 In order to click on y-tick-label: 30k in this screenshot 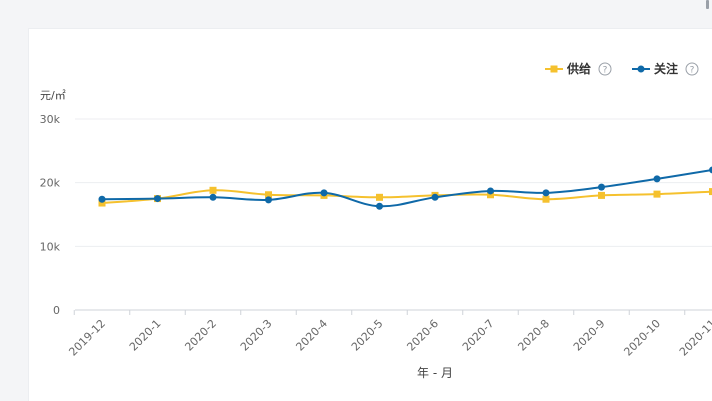, I will do `click(50, 119)`.